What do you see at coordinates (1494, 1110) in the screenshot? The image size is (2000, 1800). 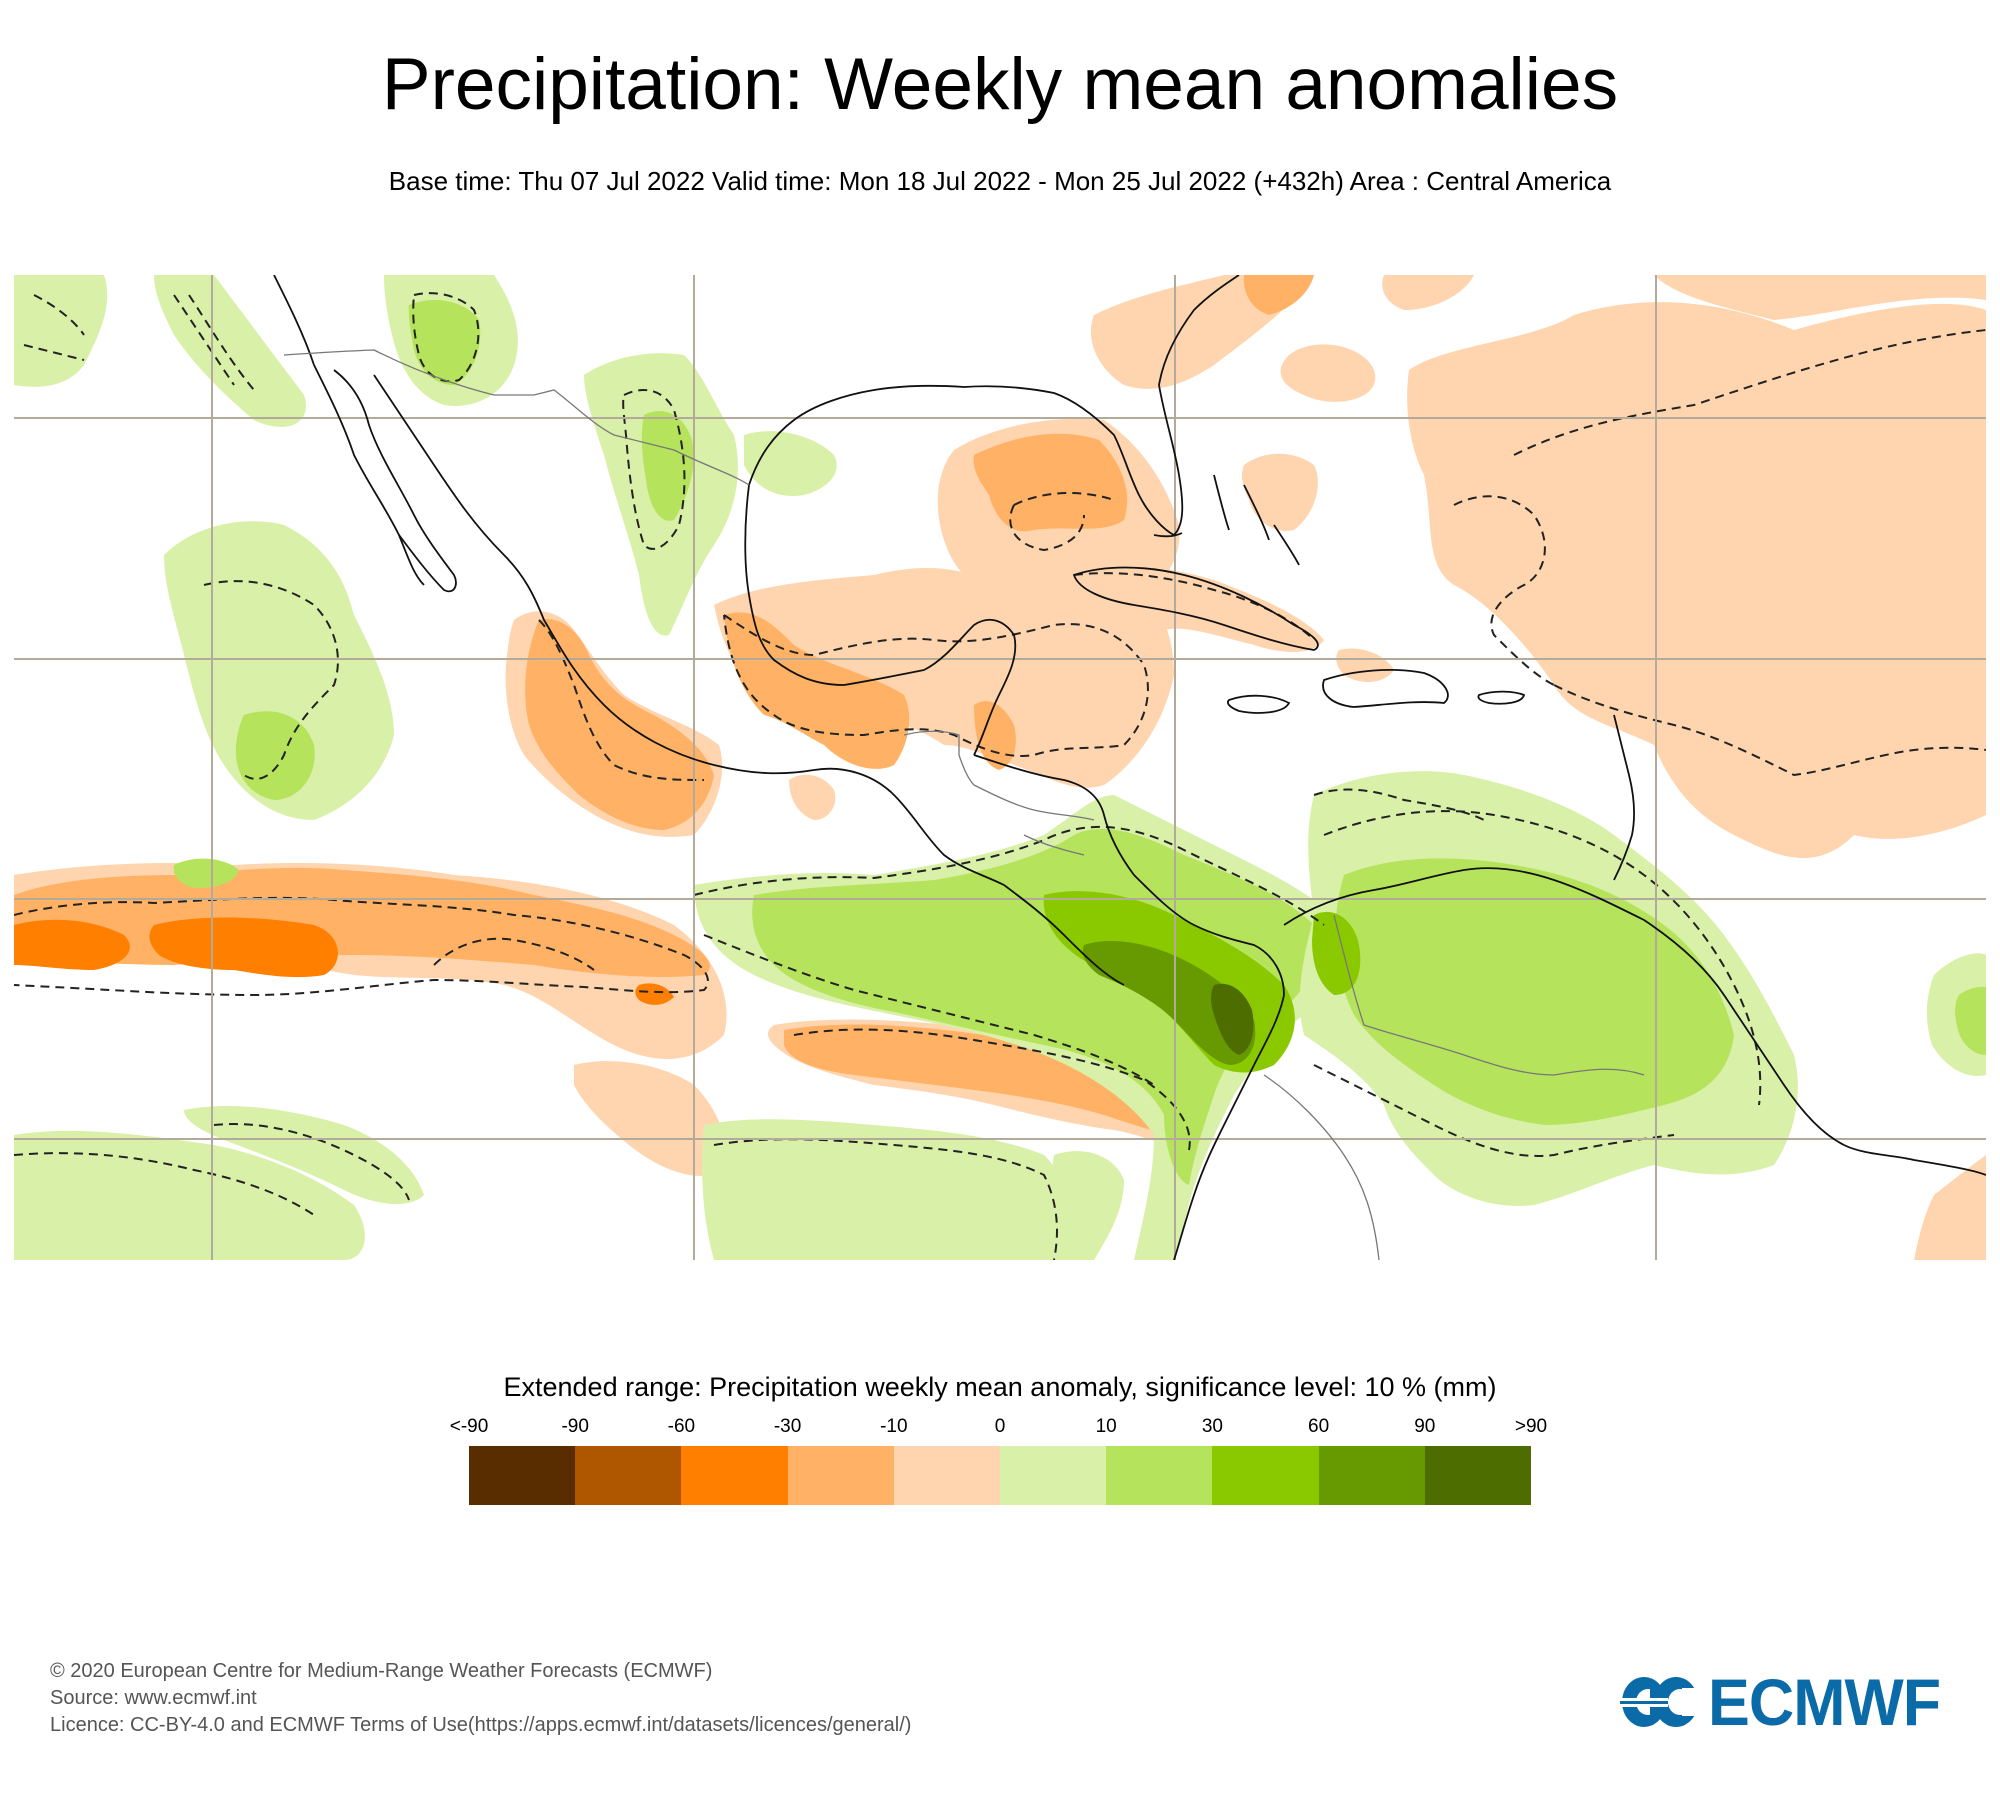 I see `contour-south-america-south` at bounding box center [1494, 1110].